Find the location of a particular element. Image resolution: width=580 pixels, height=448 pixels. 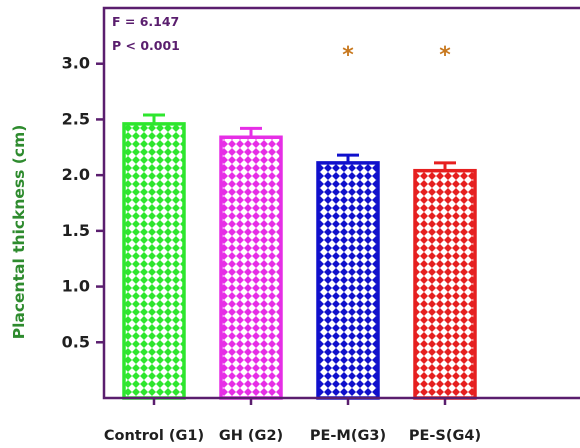

bar-control-g1 is located at coordinates (154, 261).